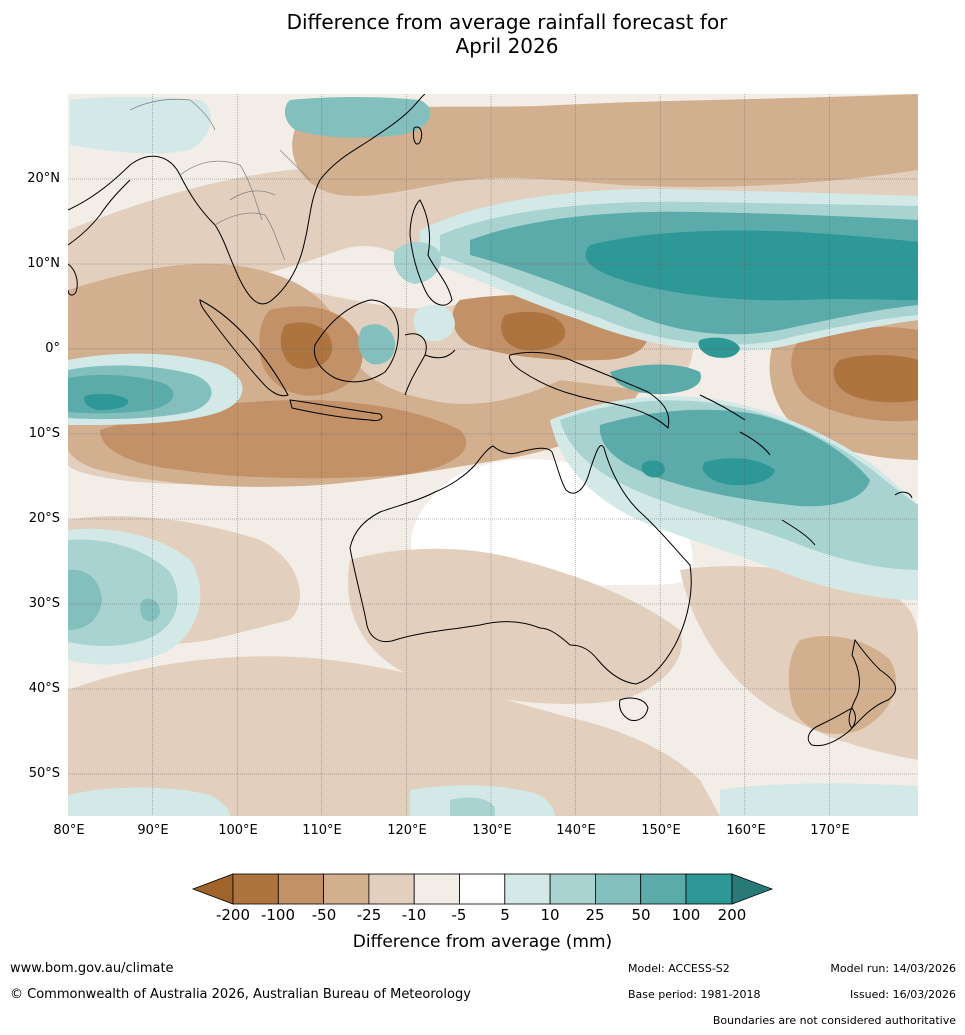 This screenshot has width=965, height=1035. Describe the element at coordinates (238, 830) in the screenshot. I see `lon-label-100e: 100°E` at that location.